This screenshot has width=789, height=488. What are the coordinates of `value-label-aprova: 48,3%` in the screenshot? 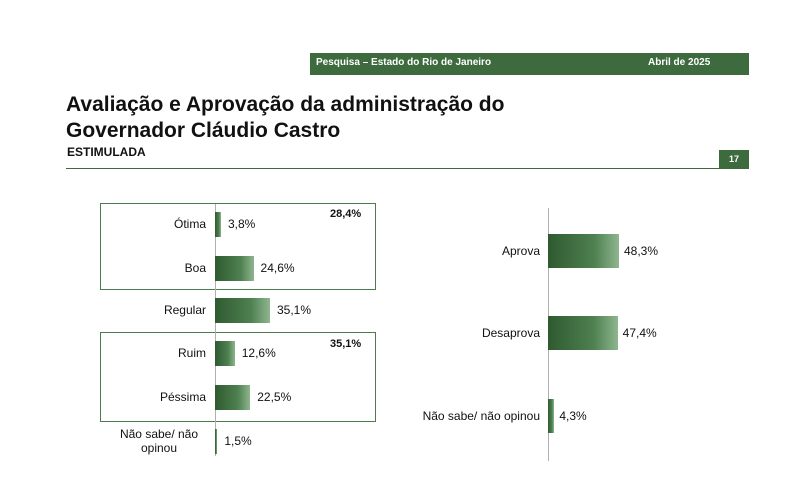 It's located at (641, 251).